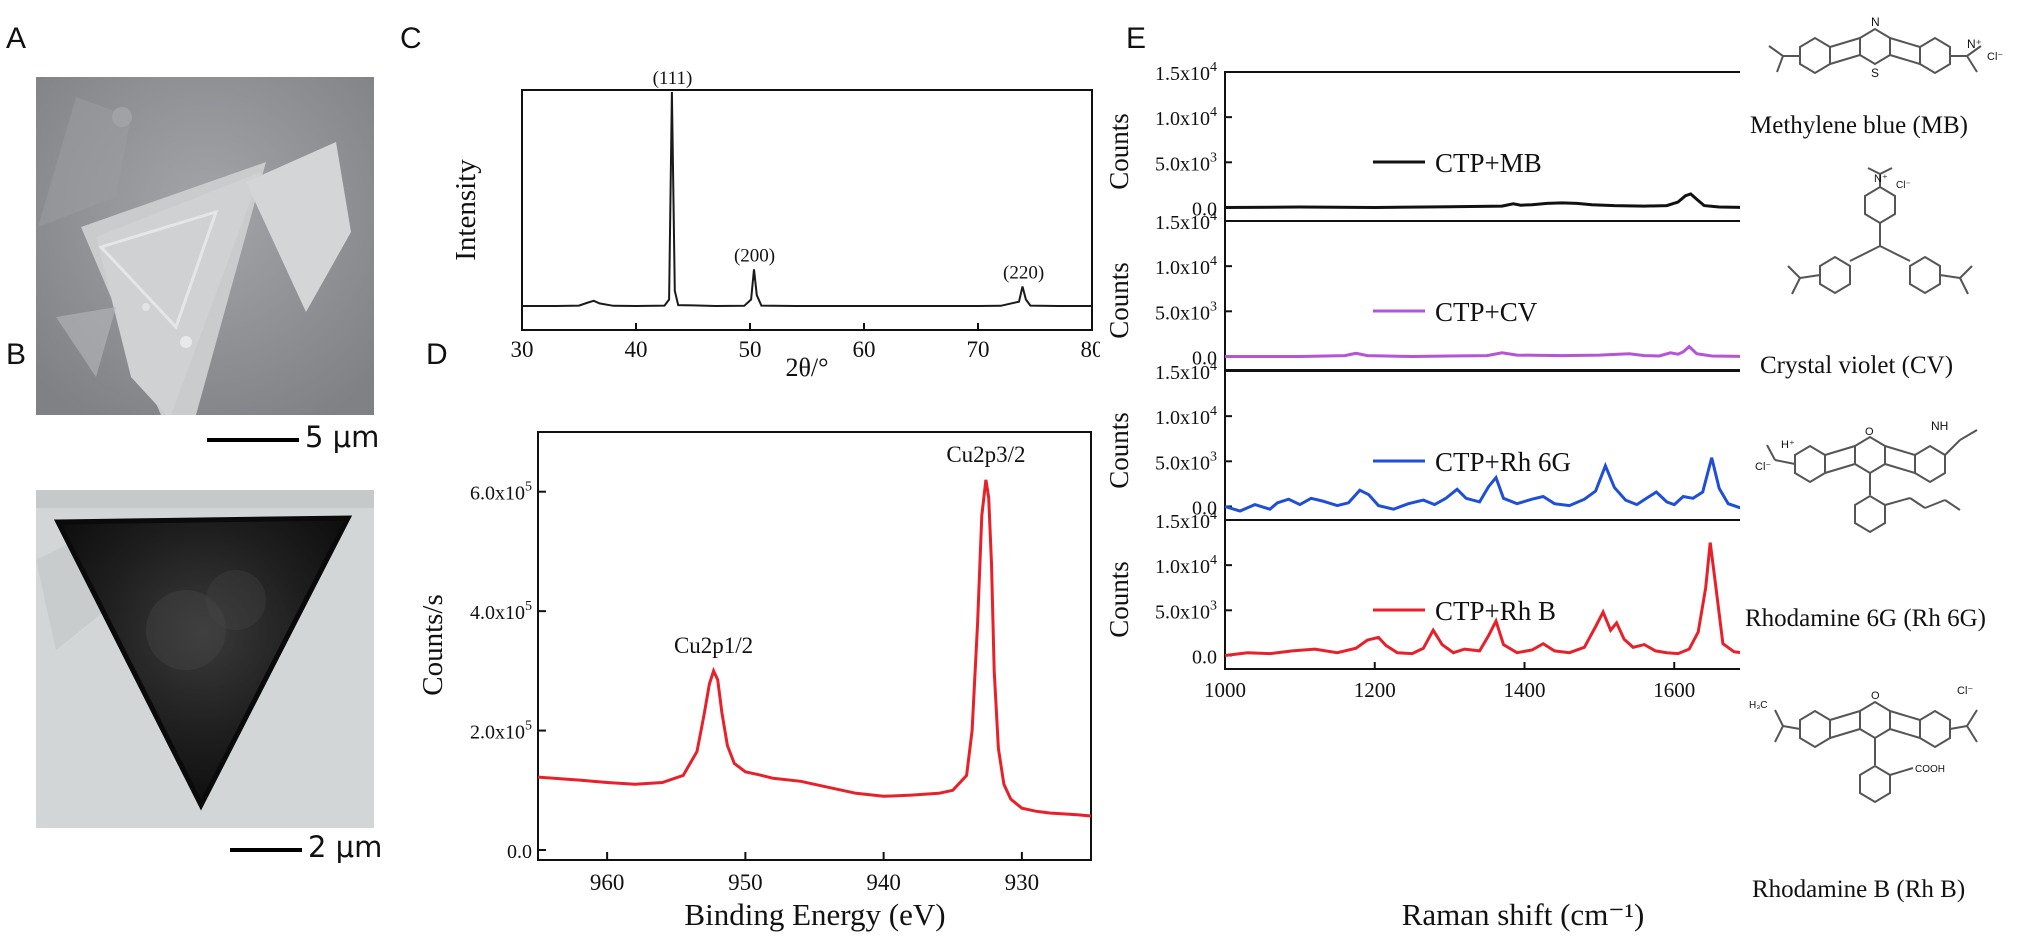  Describe the element at coordinates (466, 210) in the screenshot. I see `xrd-y-axis-label: Intensity` at that location.